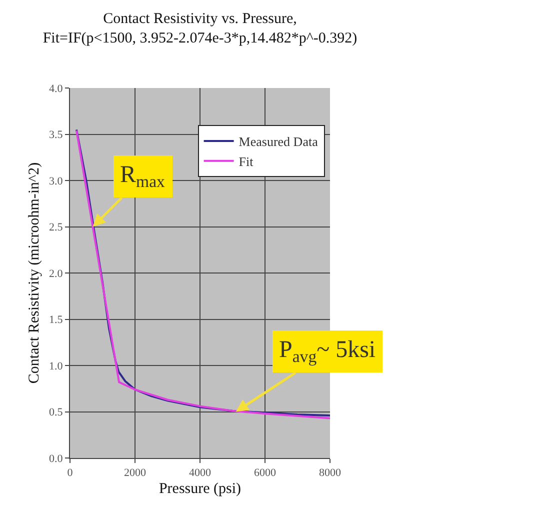  I want to click on y-tick-label: 2.5, so click(56, 228).